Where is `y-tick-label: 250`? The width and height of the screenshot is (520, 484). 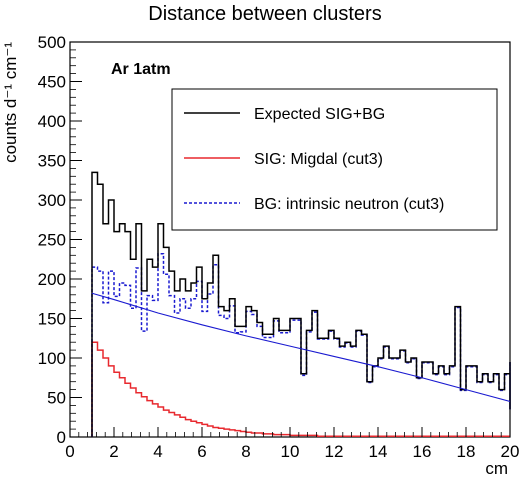 y-tick-label: 250 is located at coordinates (52, 240).